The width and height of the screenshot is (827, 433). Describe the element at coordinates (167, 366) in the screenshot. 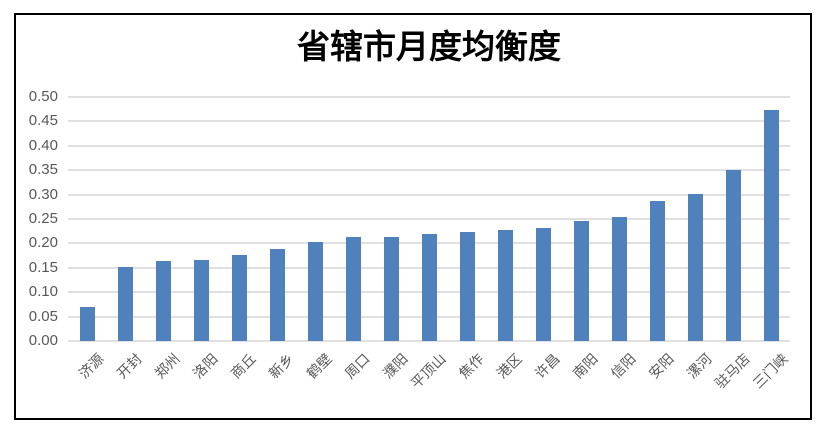

I see `x-tick-label: 郑州` at that location.